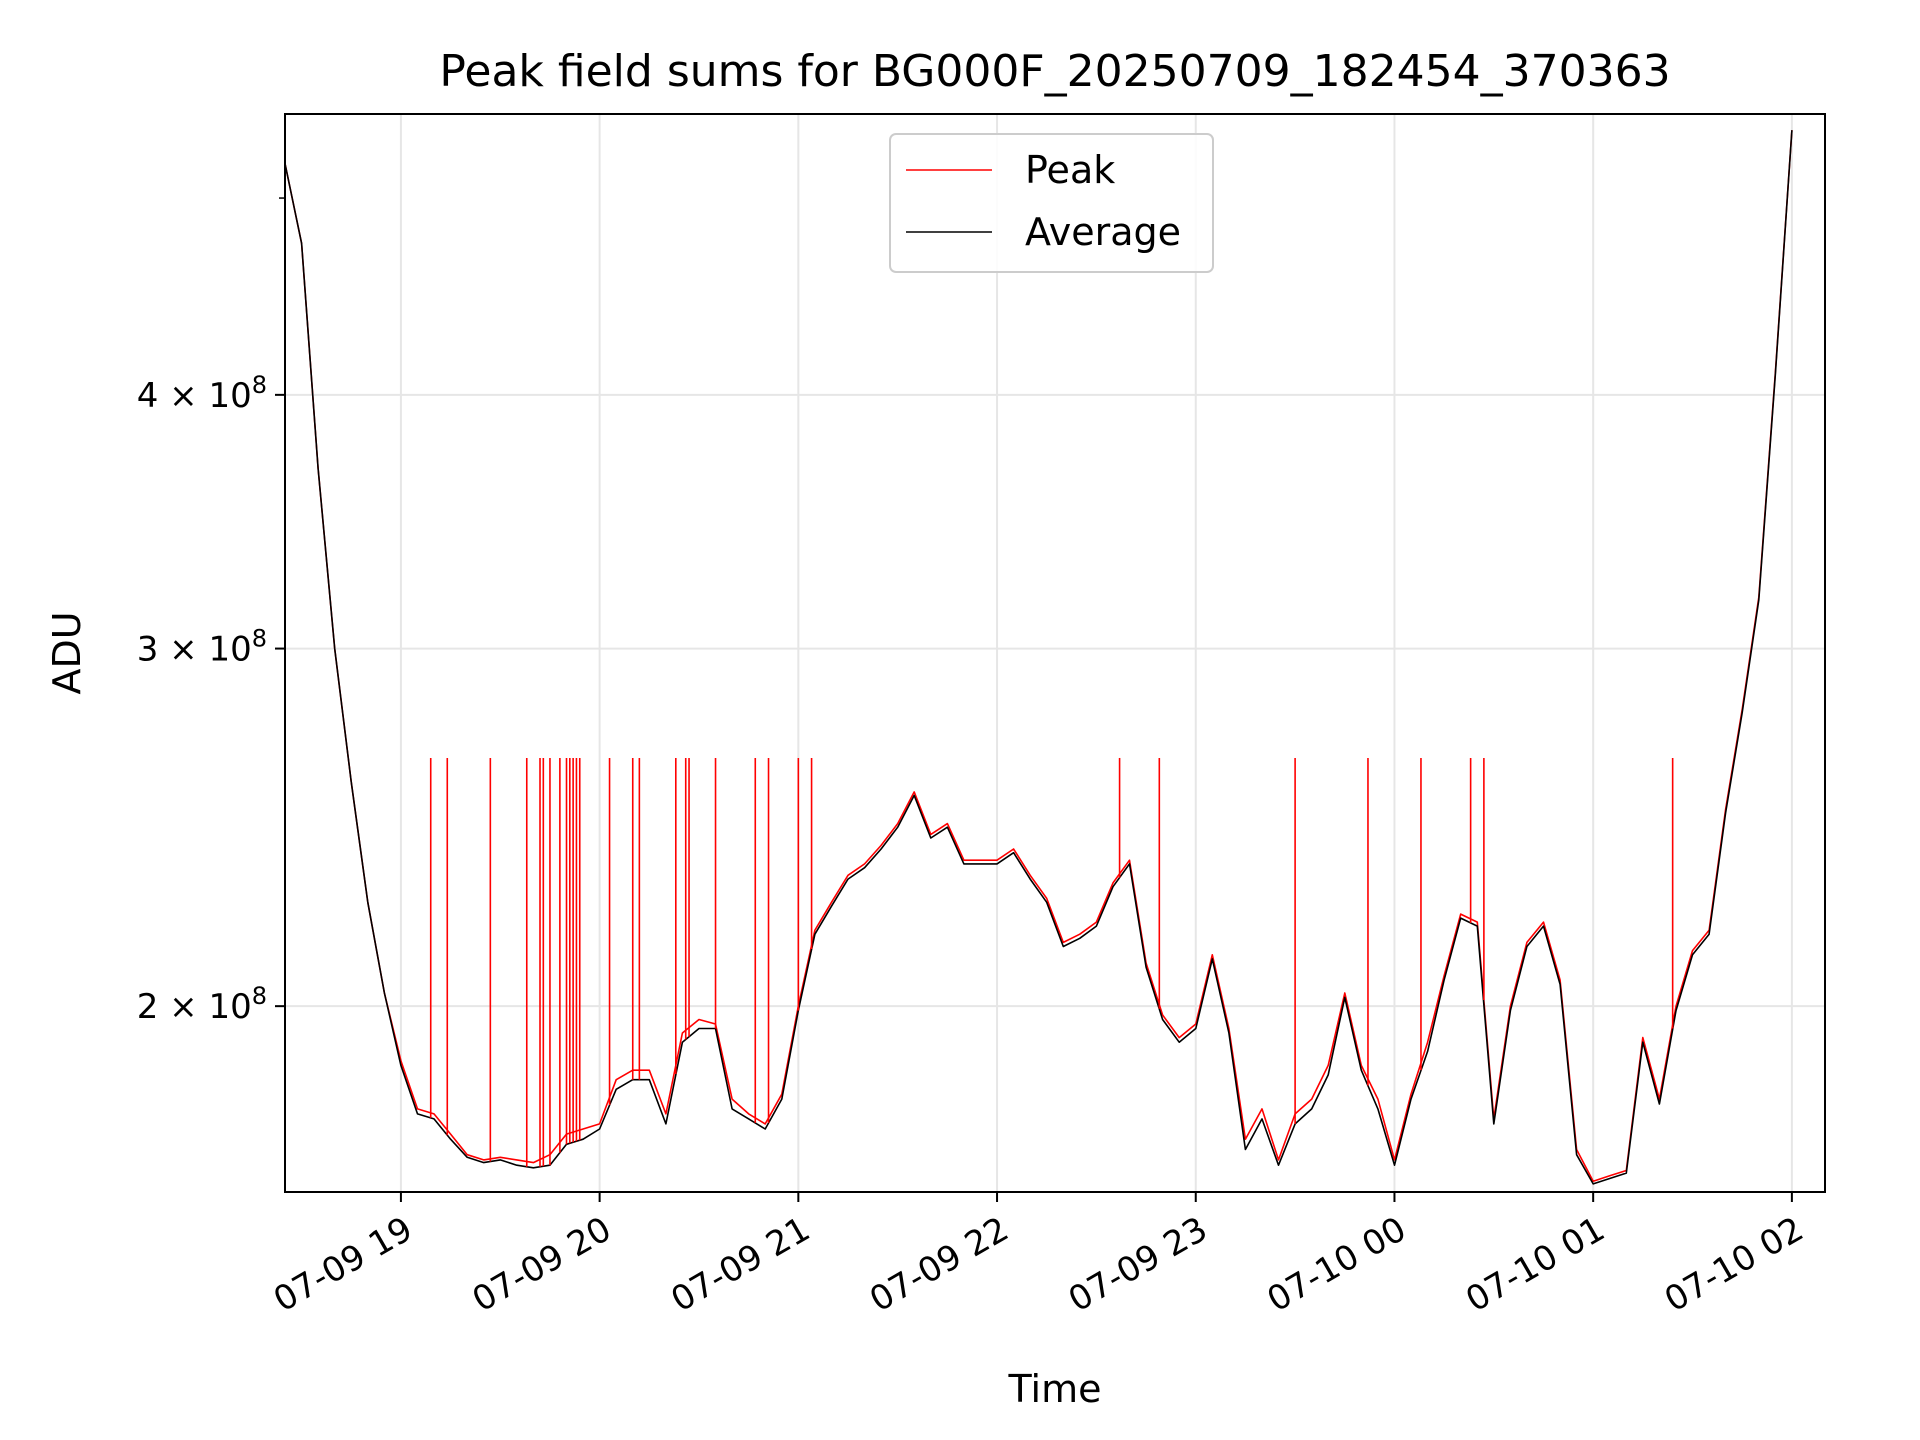 The image size is (1920, 1440). I want to click on y-axis: 2 × 108 3 × 108 4 × 108, so click(211, 612).